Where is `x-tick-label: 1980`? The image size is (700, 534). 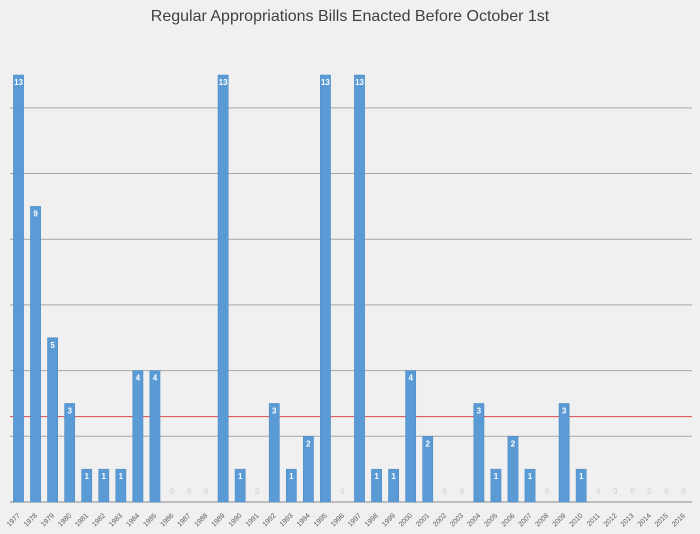
x-tick-label: 1980 is located at coordinates (65, 520).